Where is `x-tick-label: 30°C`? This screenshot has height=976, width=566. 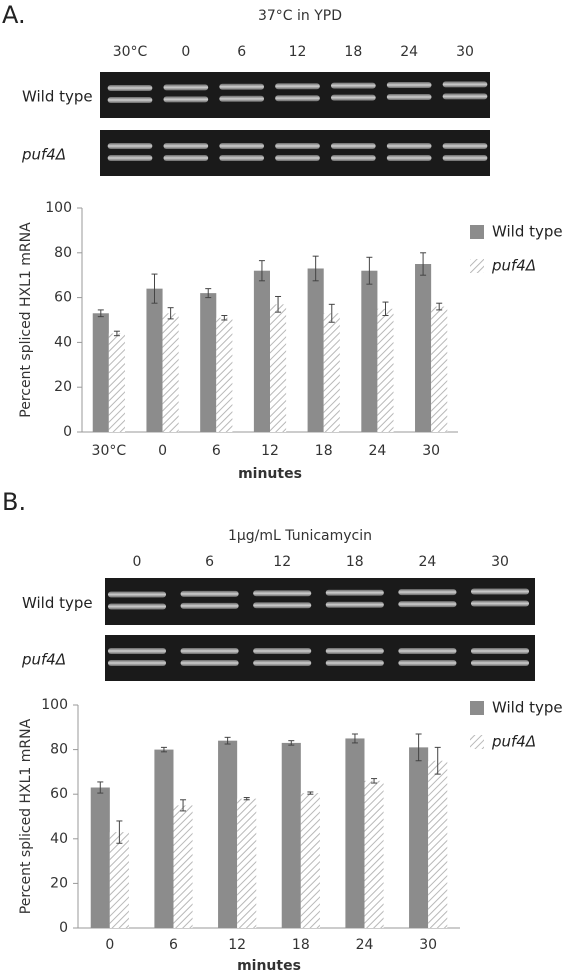 x-tick-label: 30°C is located at coordinates (109, 451).